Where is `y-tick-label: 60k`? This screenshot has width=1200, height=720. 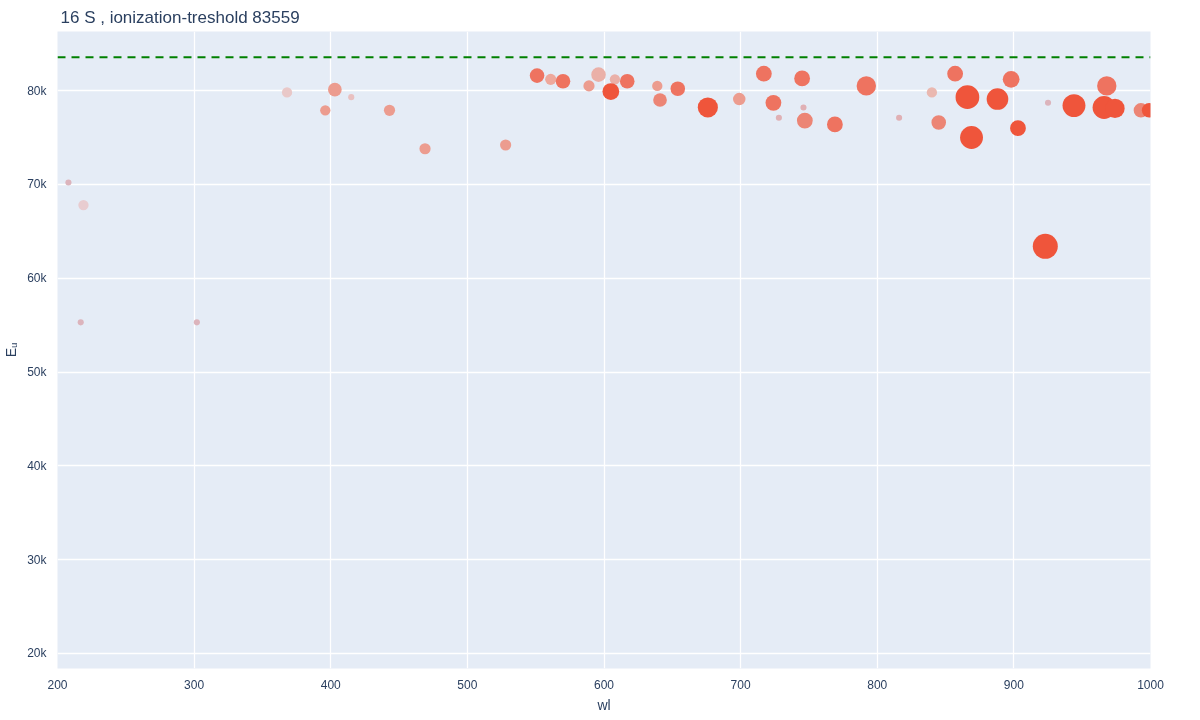
y-tick-label: 60k is located at coordinates (37, 278).